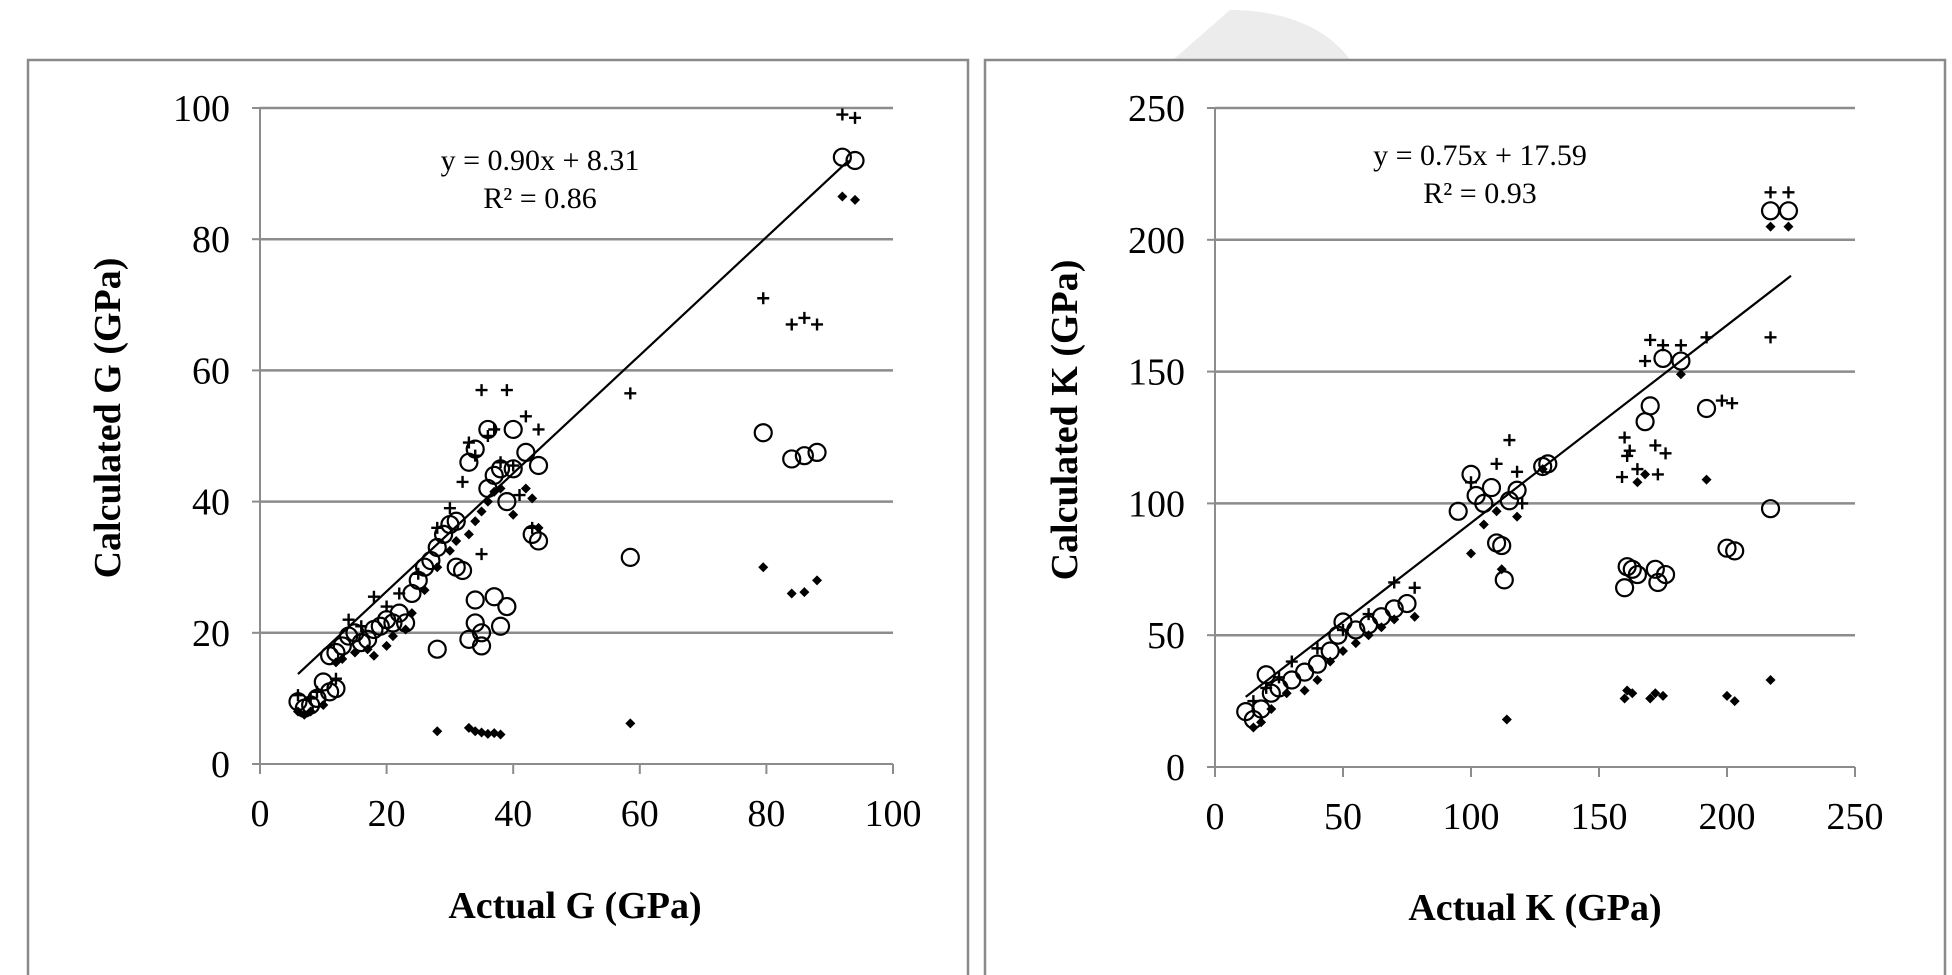  I want to click on x-tick-label: 100, so click(1471, 817).